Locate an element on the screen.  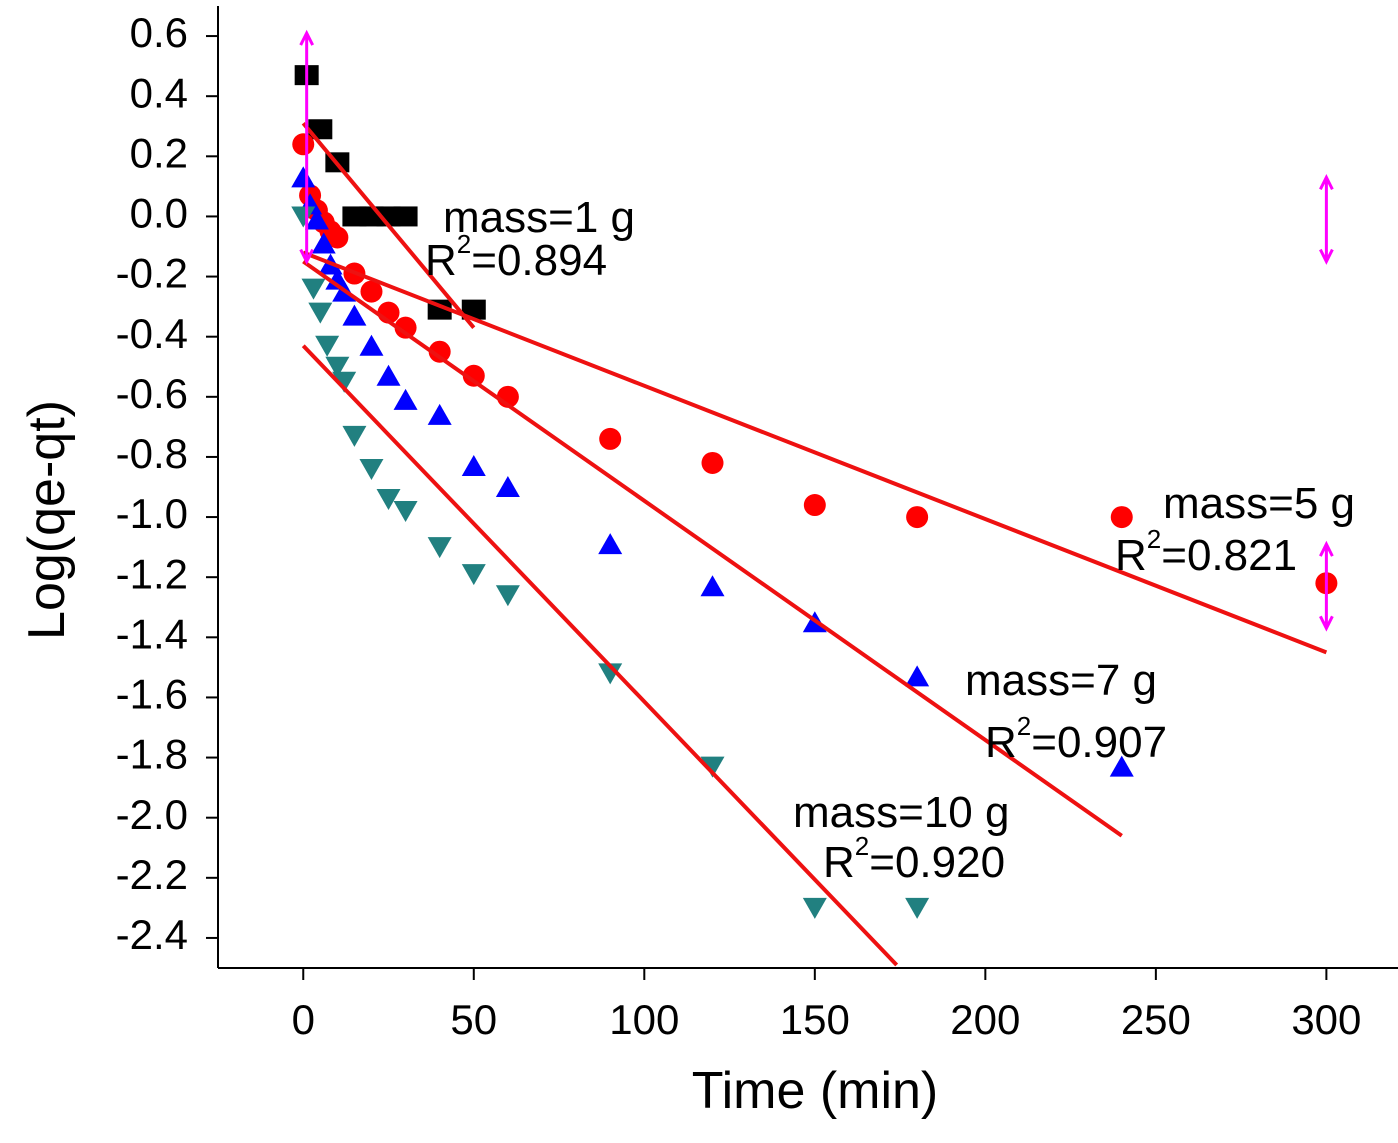
fit-line is located at coordinates (388, 225).